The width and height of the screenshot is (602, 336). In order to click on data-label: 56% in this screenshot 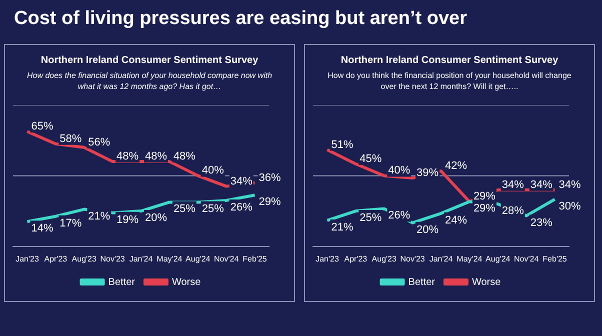, I will do `click(99, 142)`.